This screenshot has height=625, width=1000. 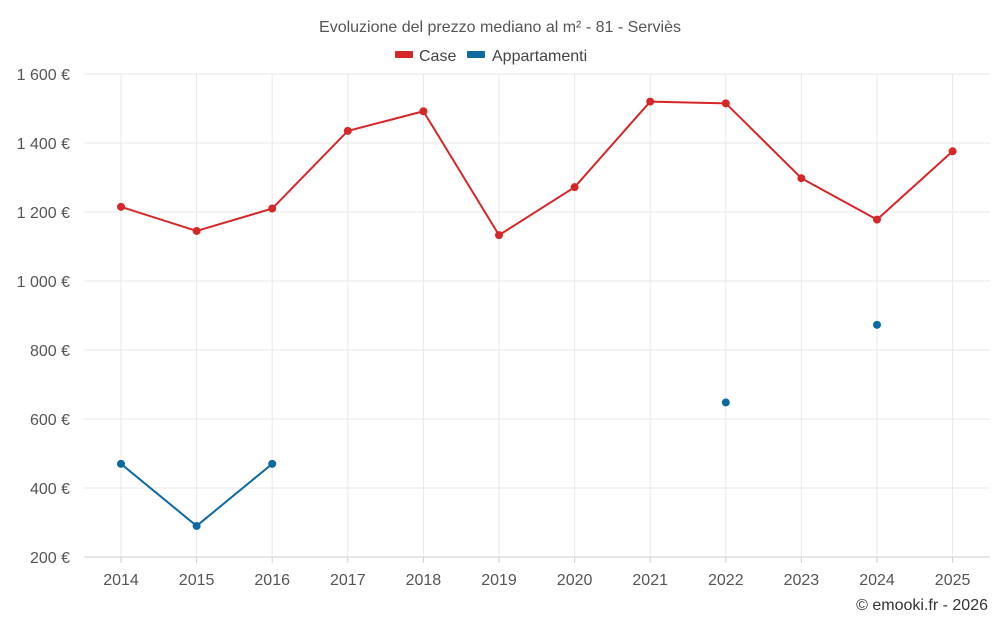 I want to click on legend-label-case: Case, so click(x=437, y=56).